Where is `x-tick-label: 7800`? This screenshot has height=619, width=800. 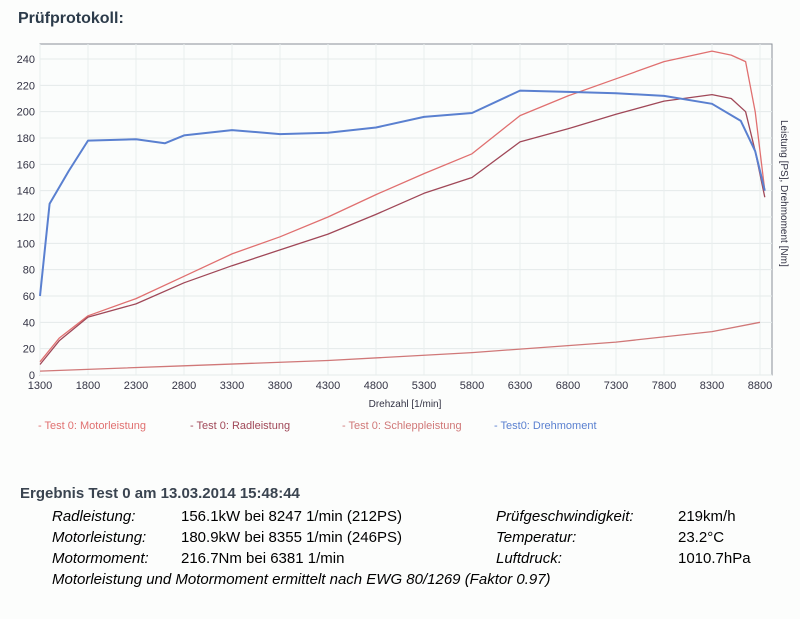 x-tick-label: 7800 is located at coordinates (664, 386).